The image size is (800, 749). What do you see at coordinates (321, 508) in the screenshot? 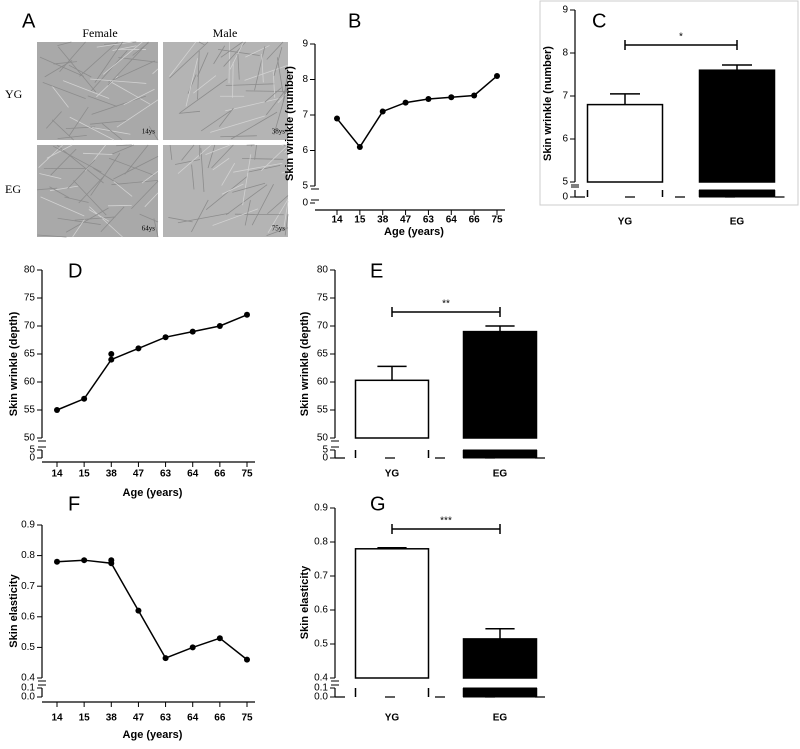
I see `y-tick-label: 0.9` at bounding box center [321, 508].